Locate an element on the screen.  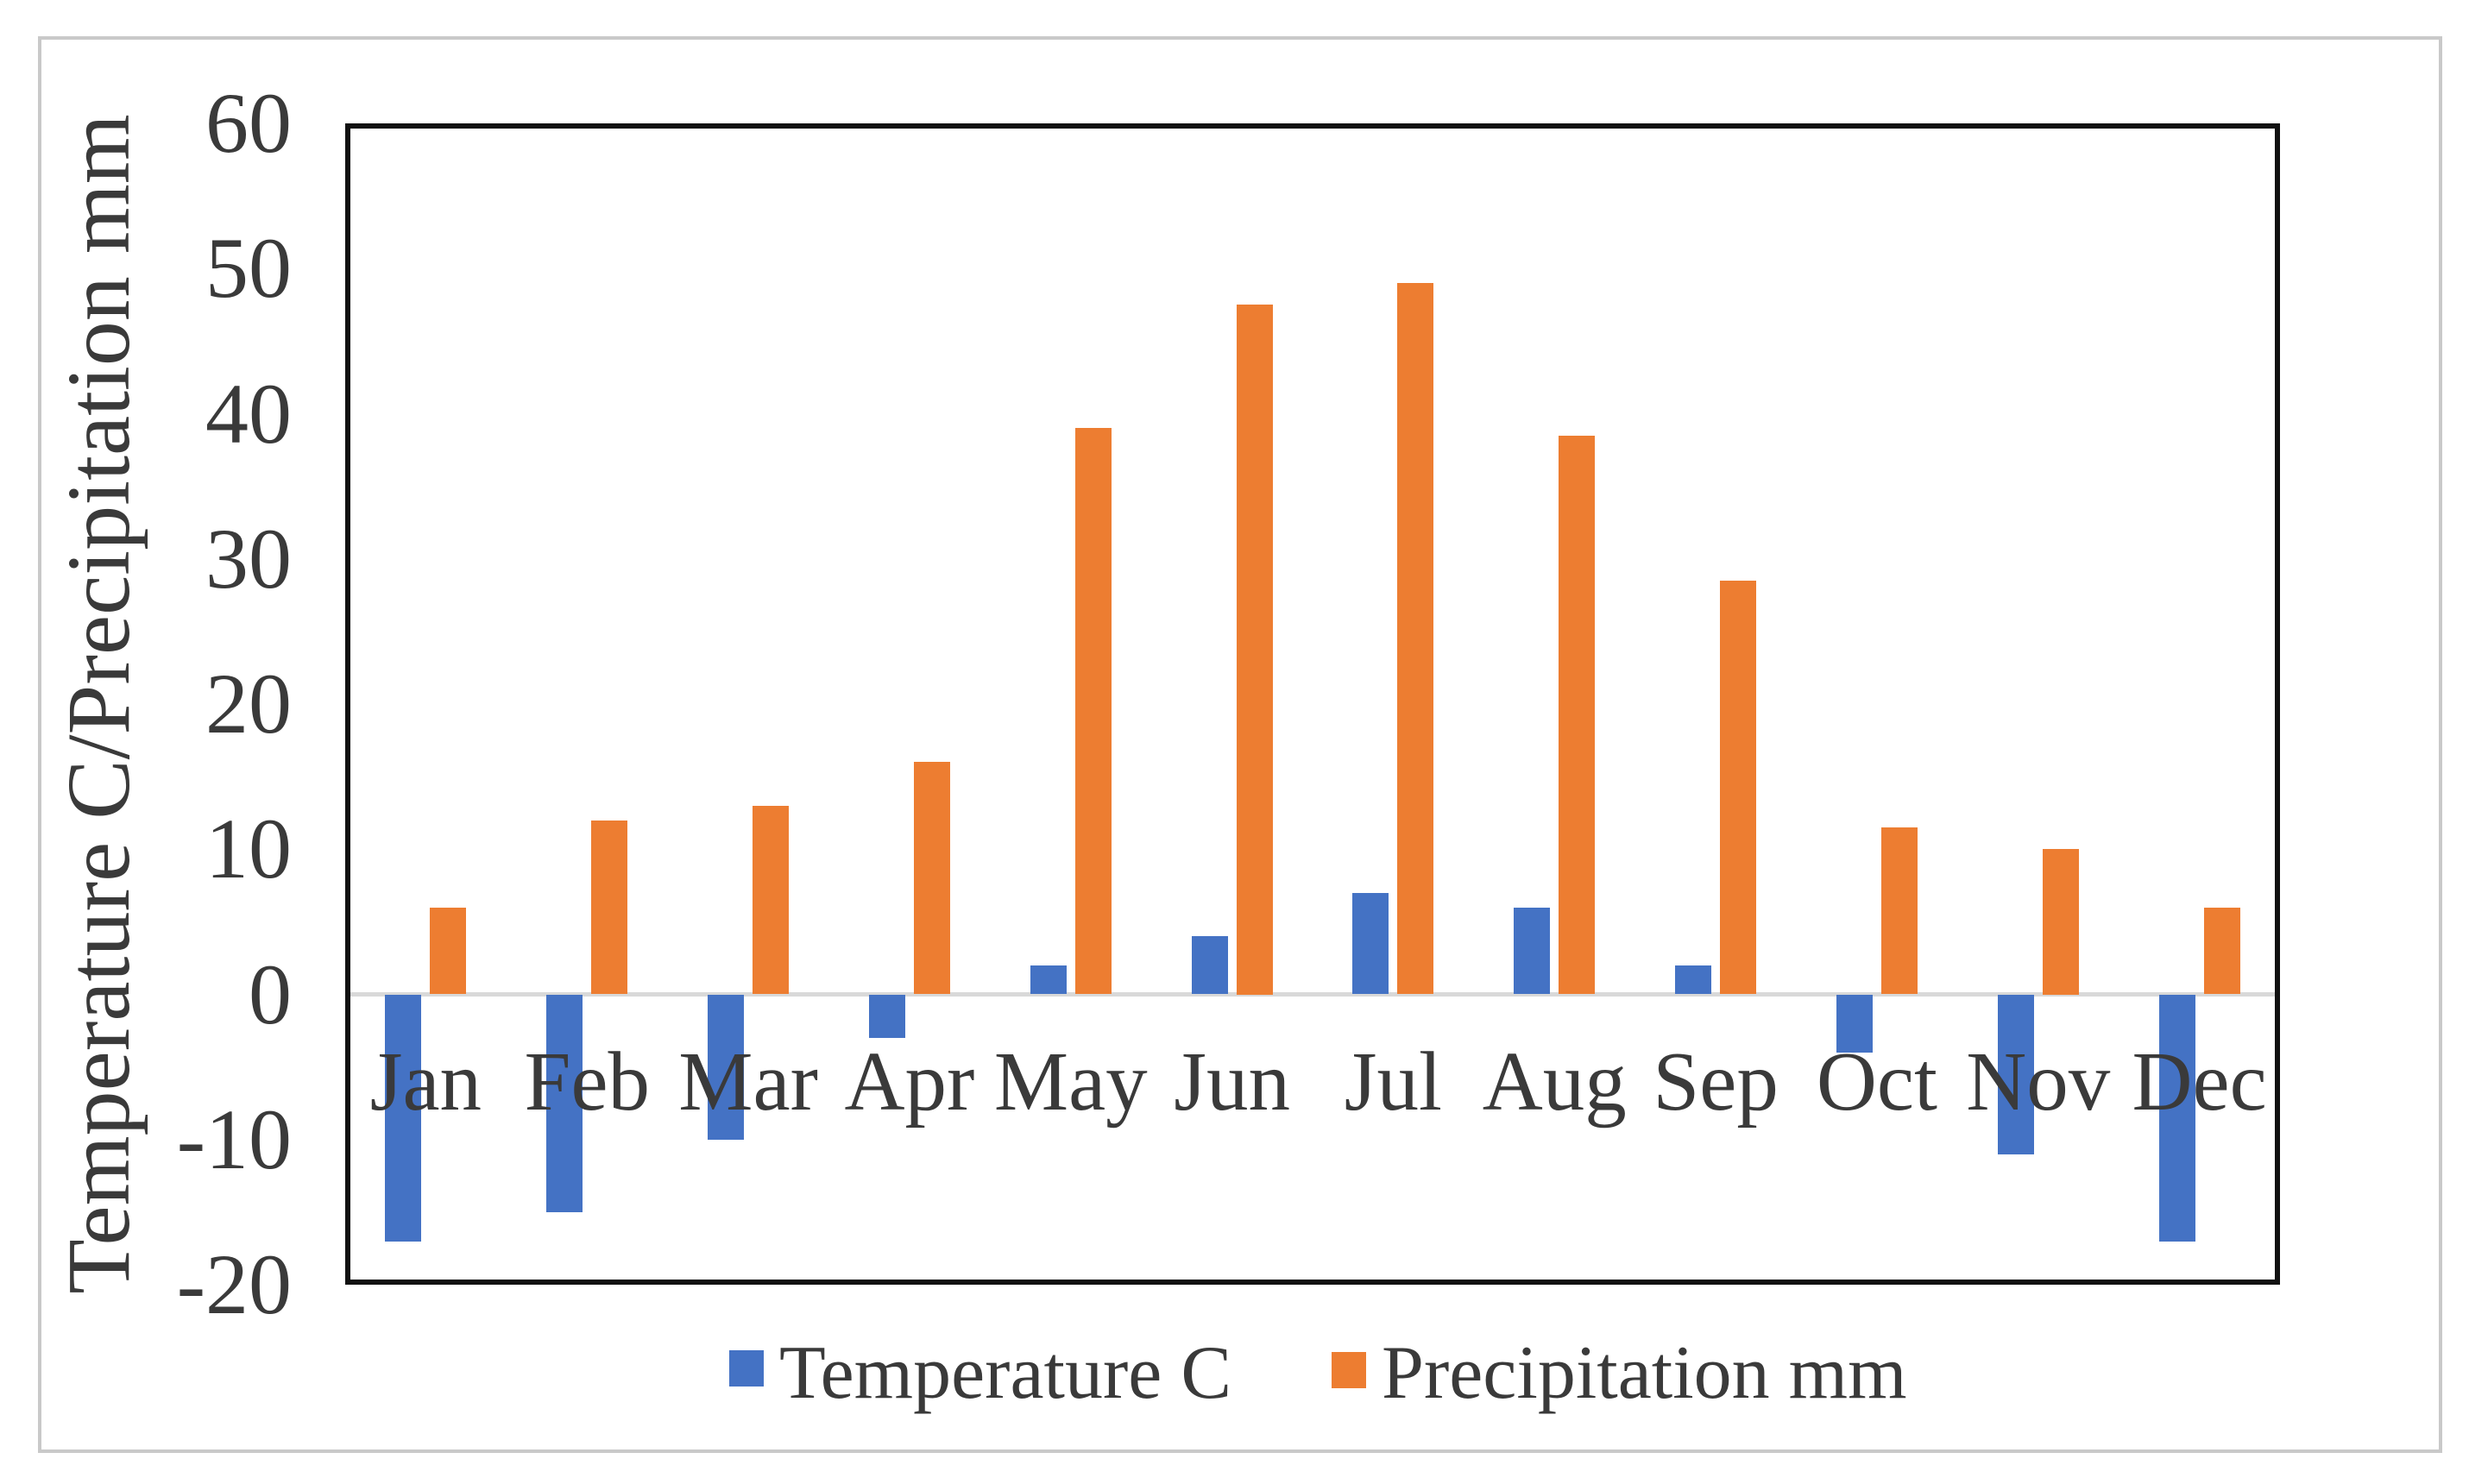
x-tick-label: Jun is located at coordinates (1232, 1081).